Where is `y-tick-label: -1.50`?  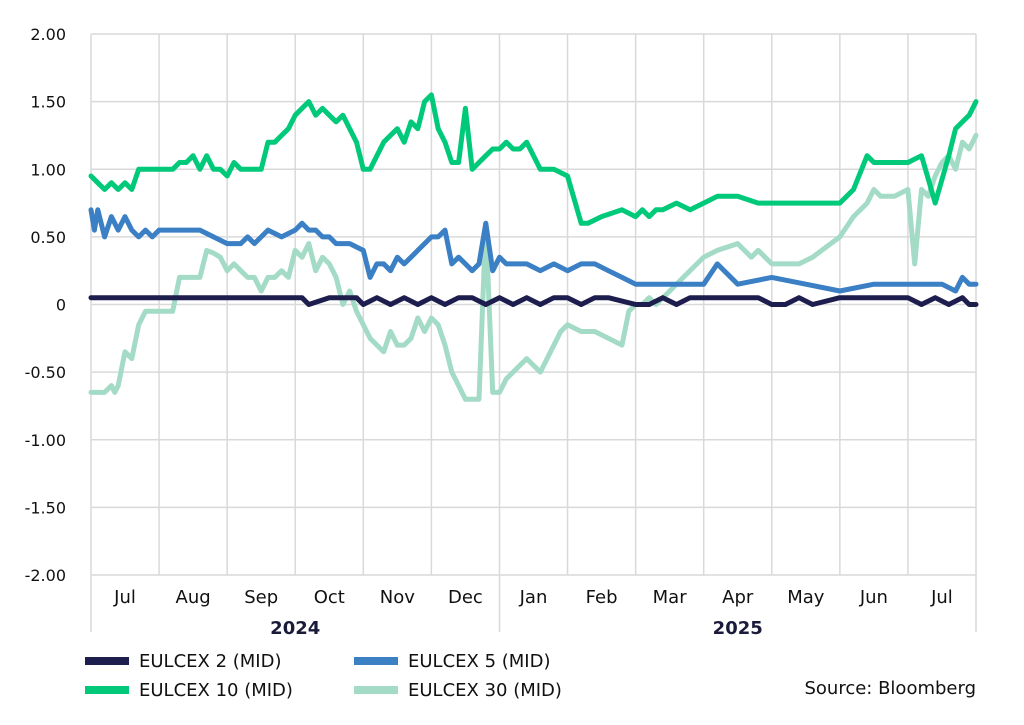
y-tick-label: -1.50 is located at coordinates (45, 507).